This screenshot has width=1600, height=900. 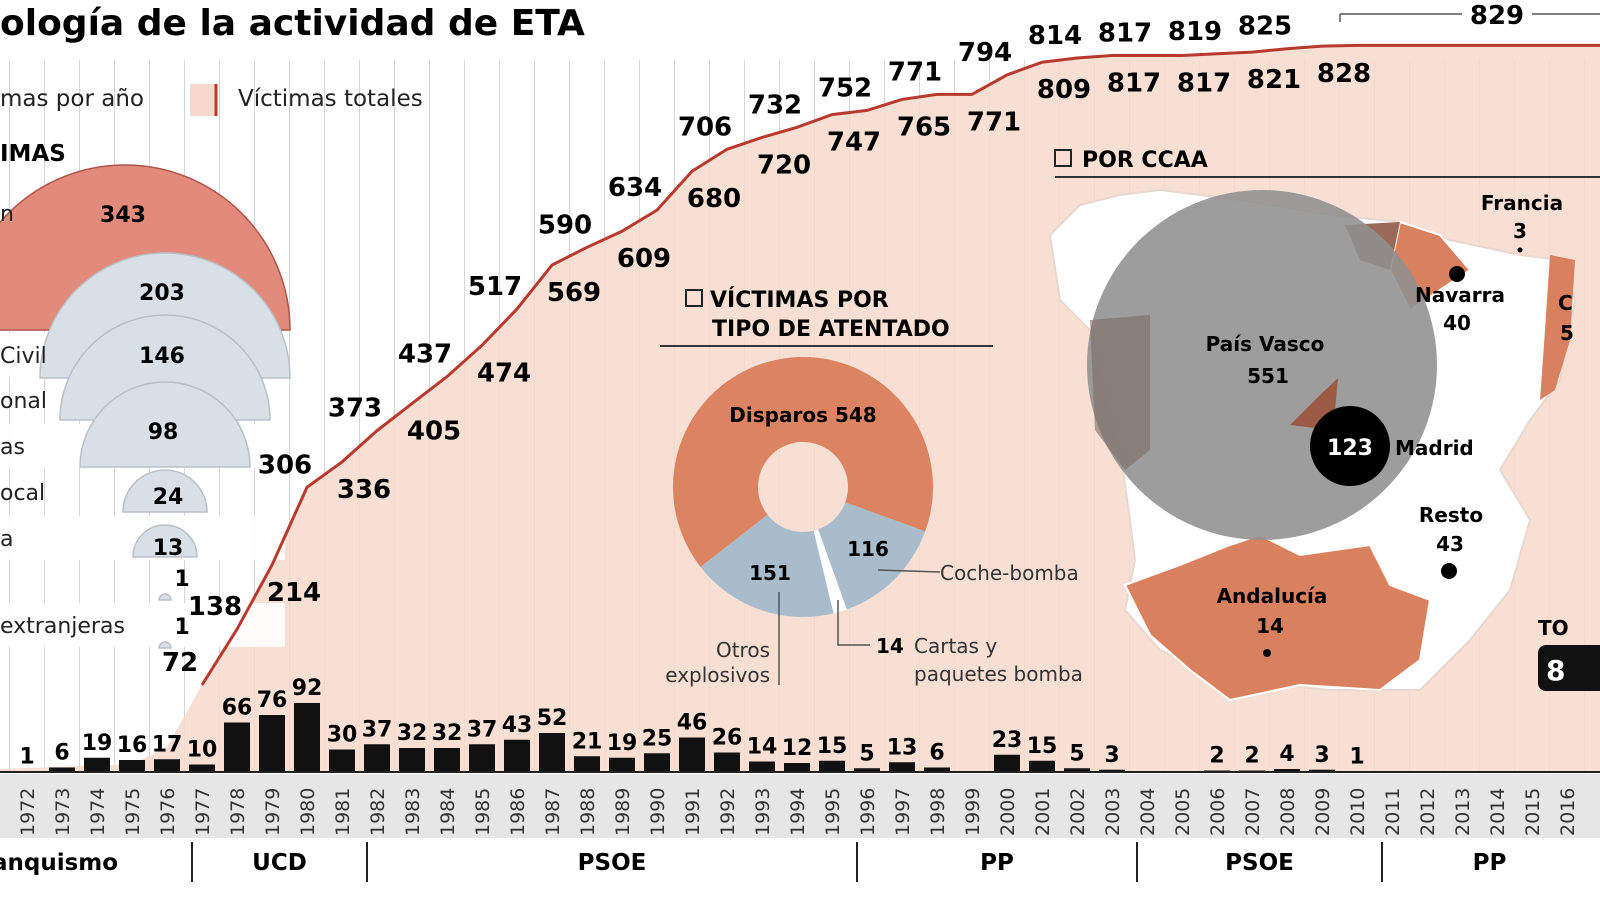 I want to click on cumulative-label-2006: 819, so click(x=1195, y=32).